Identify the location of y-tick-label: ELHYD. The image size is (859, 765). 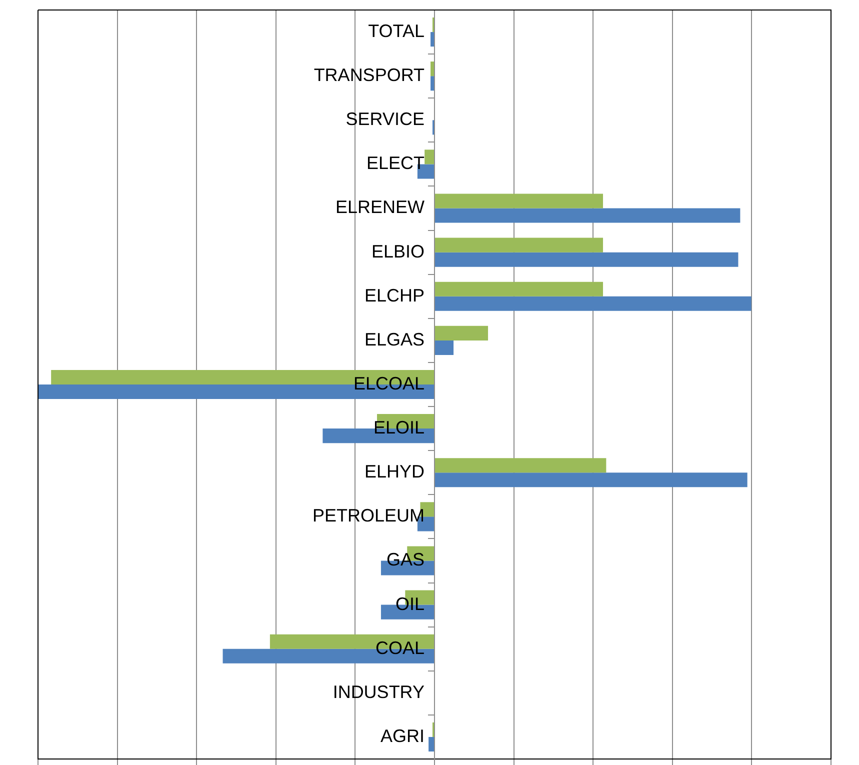
(394, 472).